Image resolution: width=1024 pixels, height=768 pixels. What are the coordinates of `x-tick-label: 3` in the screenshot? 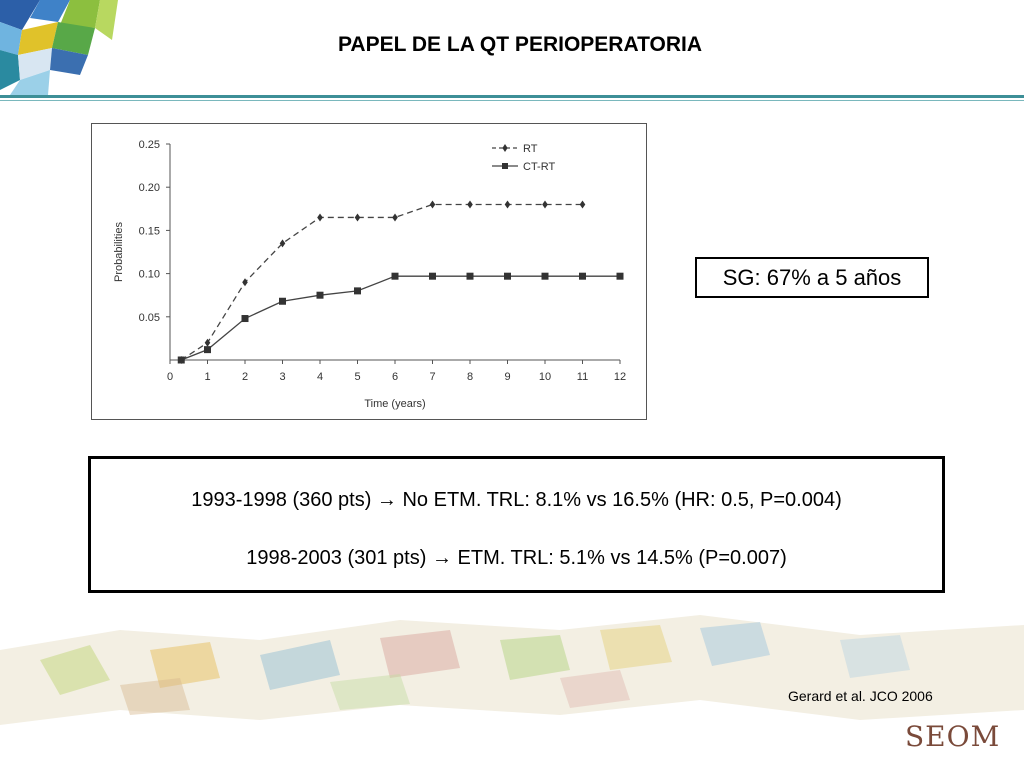 It's located at (282, 377).